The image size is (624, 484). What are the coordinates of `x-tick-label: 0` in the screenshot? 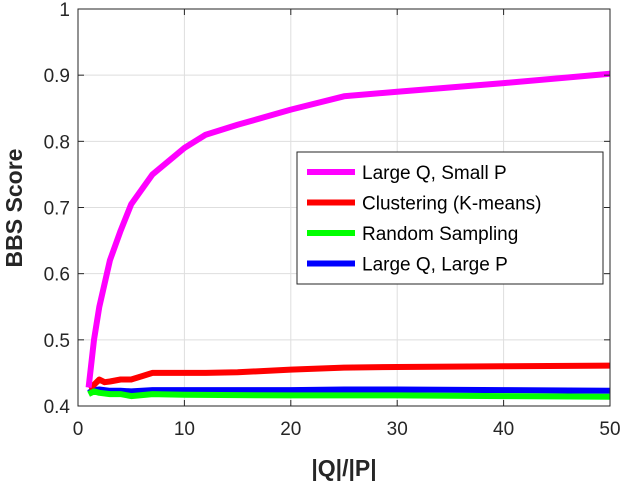 It's located at (78, 429).